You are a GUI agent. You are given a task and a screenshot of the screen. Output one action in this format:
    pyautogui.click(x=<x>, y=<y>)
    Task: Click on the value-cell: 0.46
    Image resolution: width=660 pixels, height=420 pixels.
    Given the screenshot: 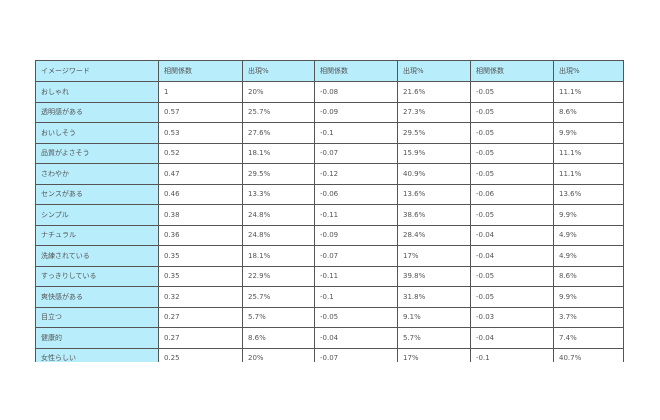 What is the action you would take?
    pyautogui.click(x=200, y=194)
    